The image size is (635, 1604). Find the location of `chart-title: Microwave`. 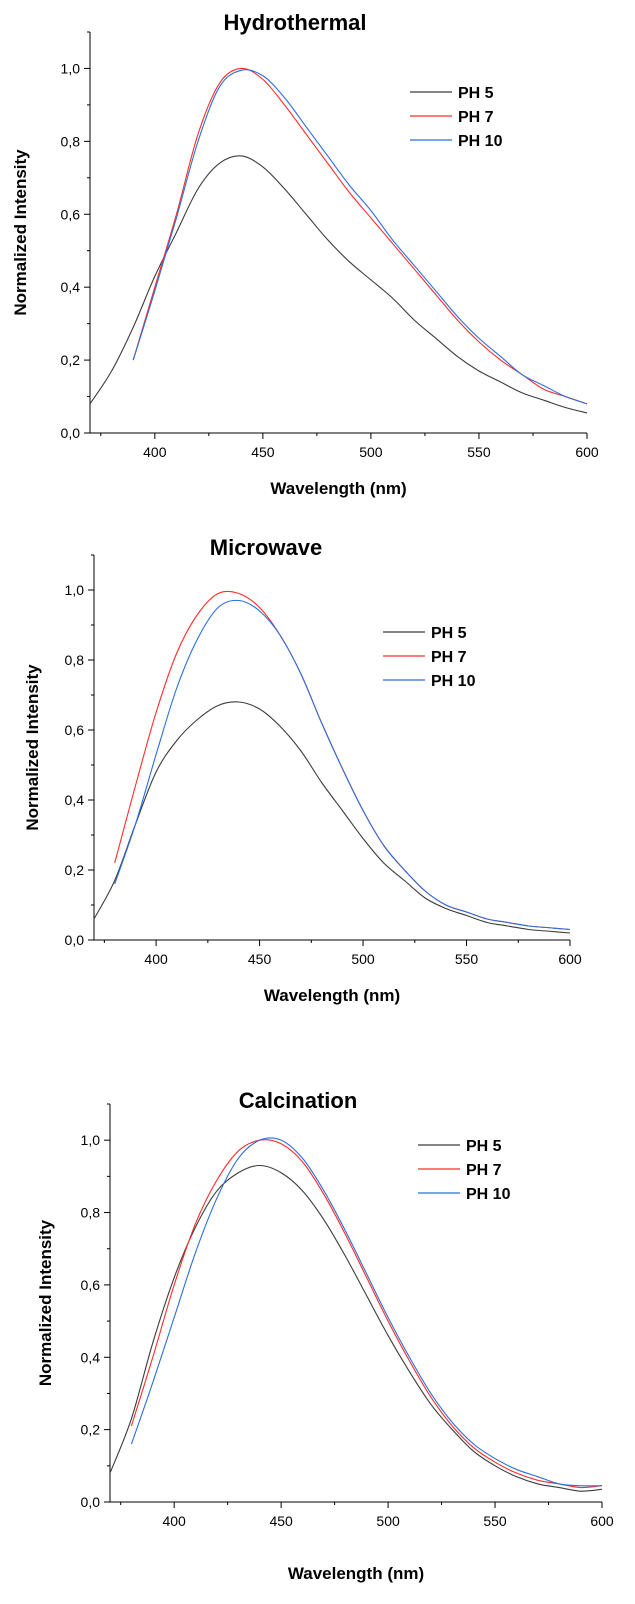

chart-title: Microwave is located at coordinates (266, 547).